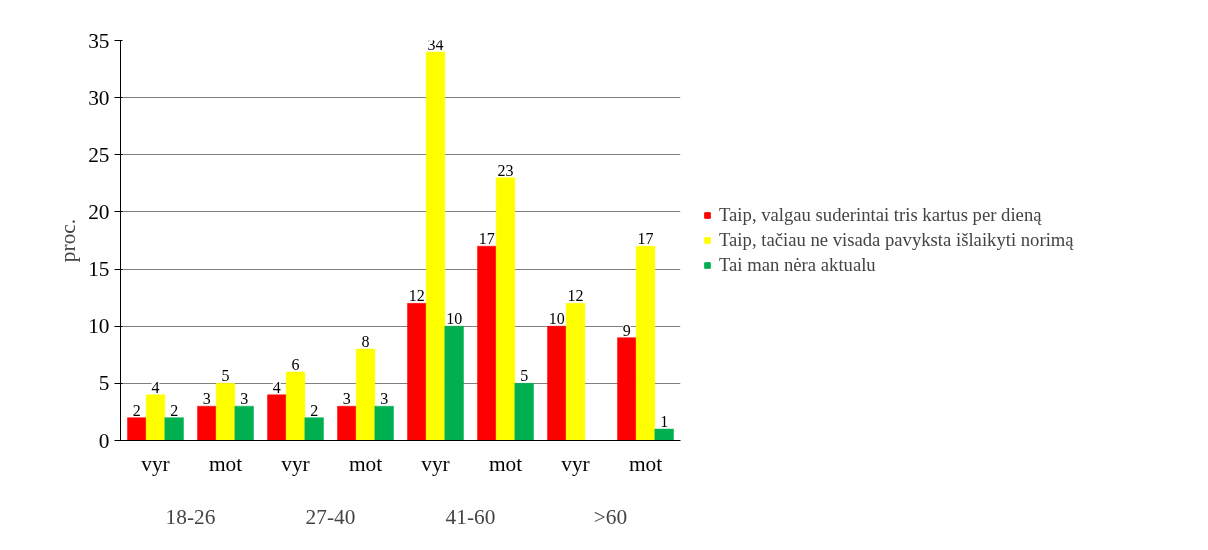  Describe the element at coordinates (664, 422) in the screenshot. I see `data-label: 1` at that location.